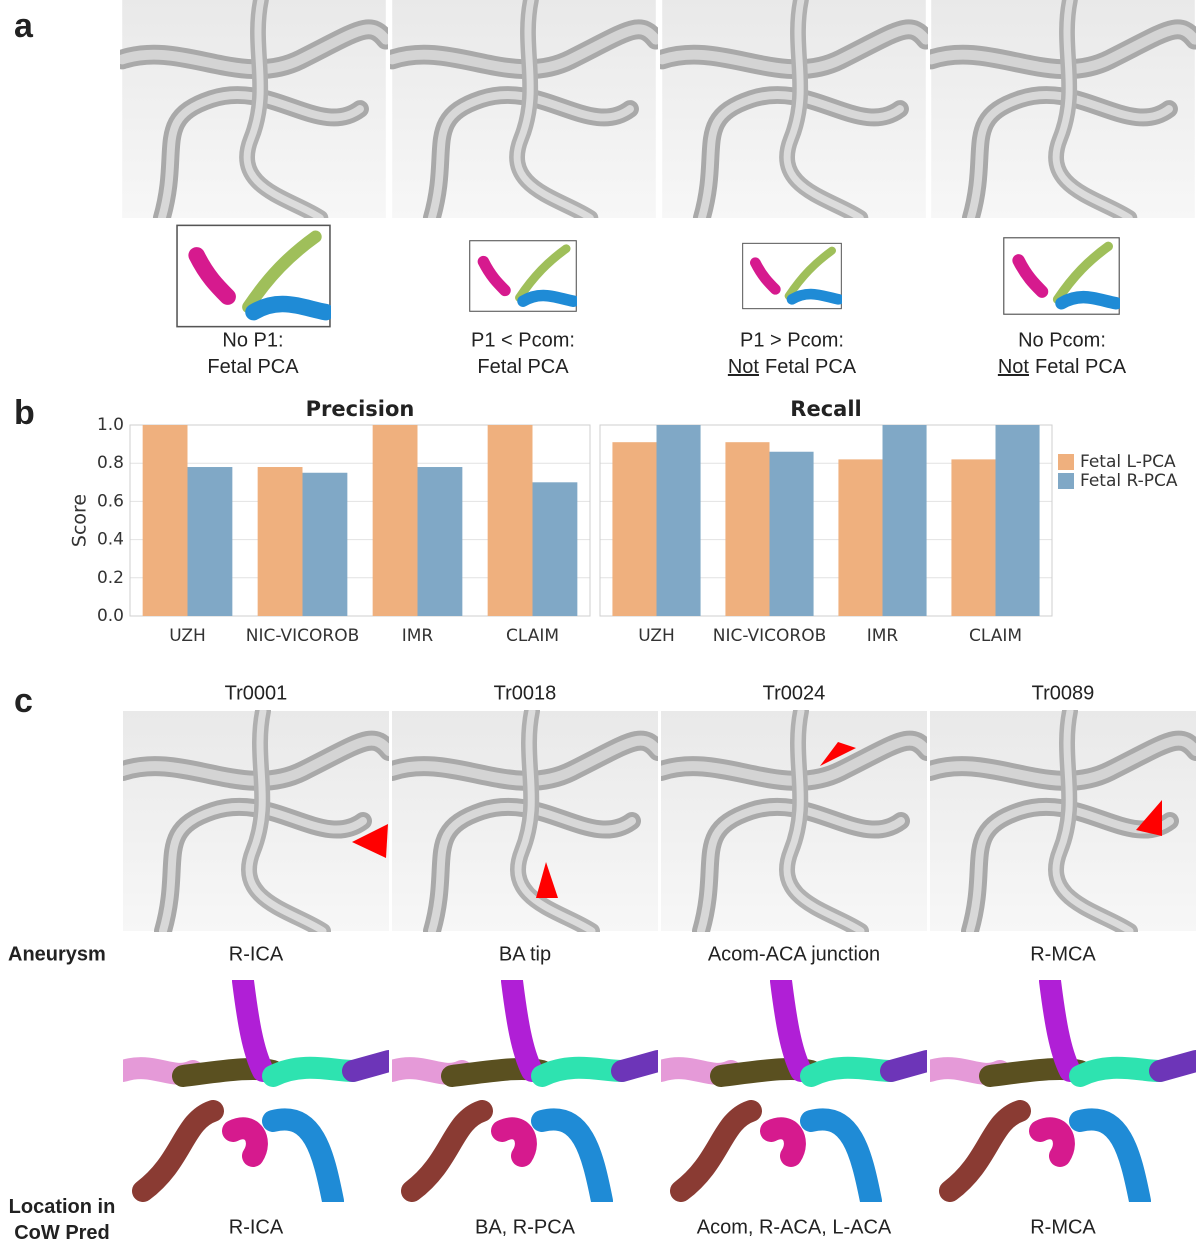 The height and width of the screenshot is (1248, 1196). I want to click on legend-label: Fetal R-PCA, so click(1129, 481).